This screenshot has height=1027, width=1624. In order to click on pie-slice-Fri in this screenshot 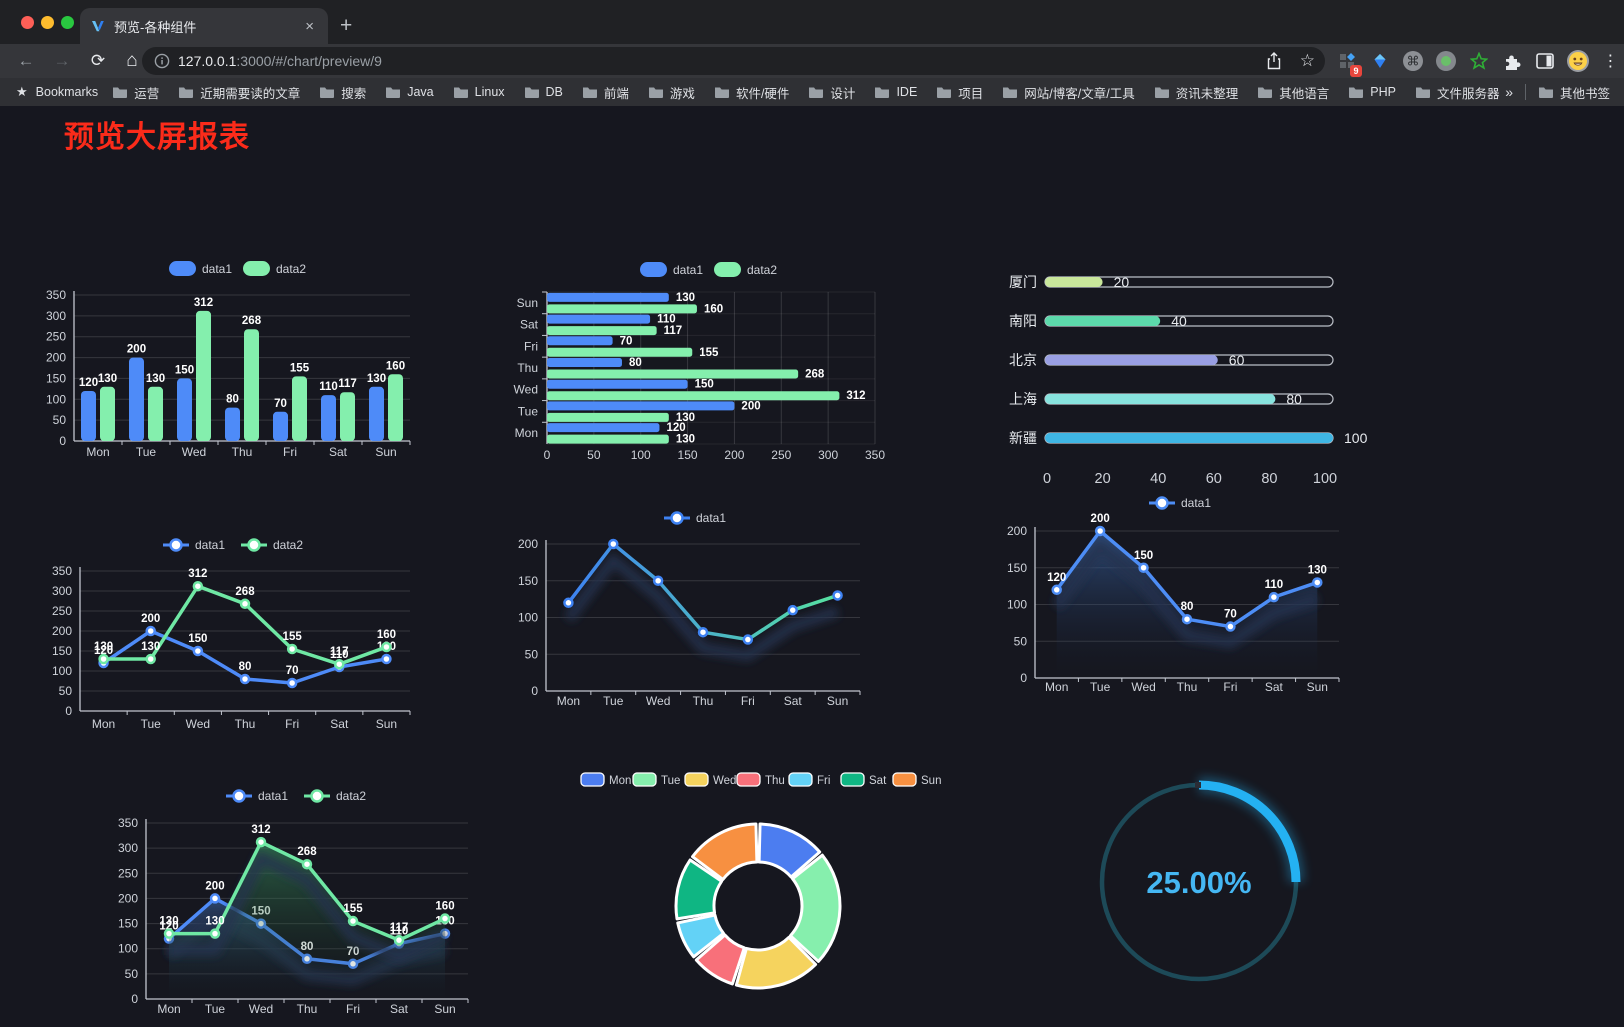, I will do `click(700, 936)`.